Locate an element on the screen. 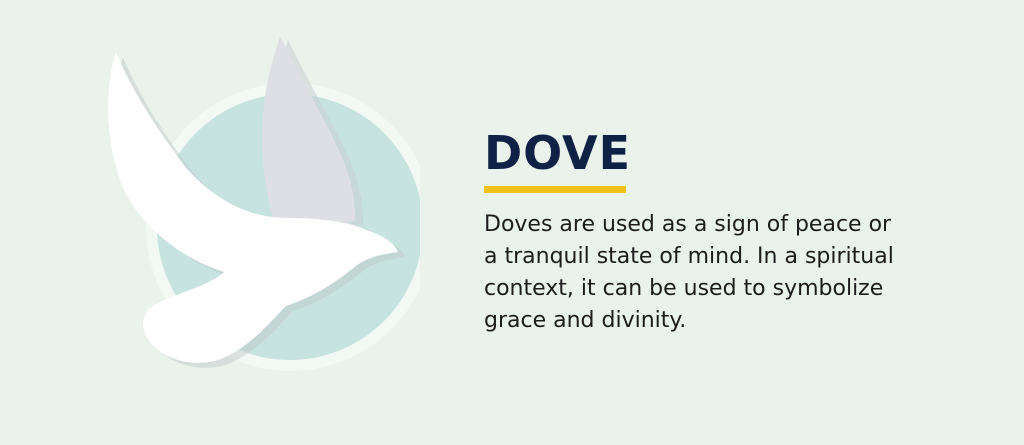 The height and width of the screenshot is (445, 1024). back-wing is located at coordinates (309, 134).